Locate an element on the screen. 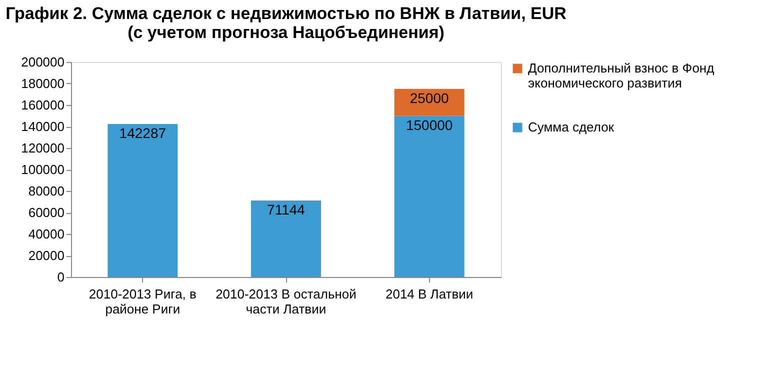  y-tick-label: 80000 is located at coordinates (46, 191).